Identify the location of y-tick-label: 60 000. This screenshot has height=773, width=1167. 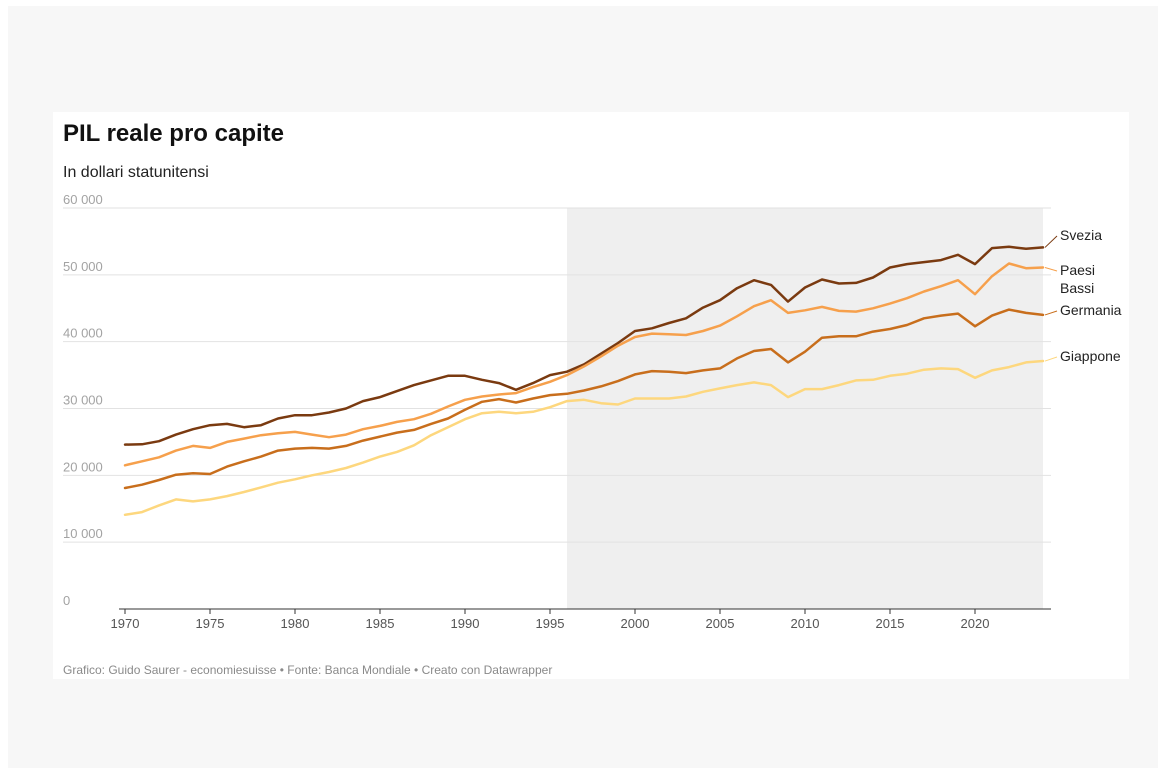
(83, 199).